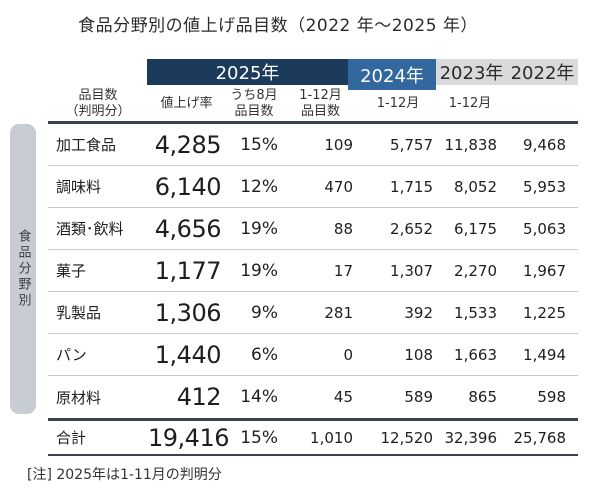  Describe the element at coordinates (471, 73) in the screenshot. I see `year-label-2023: 2023年` at that location.